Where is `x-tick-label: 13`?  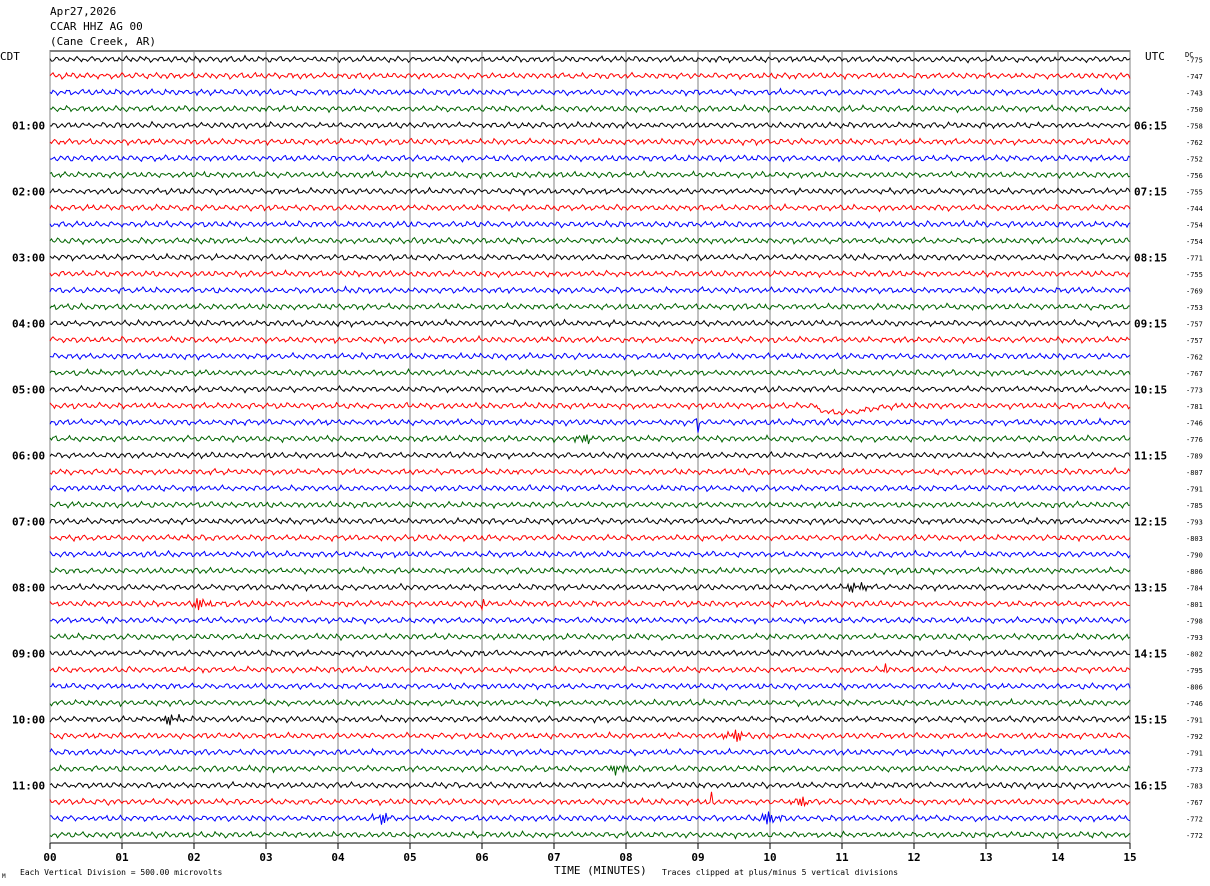
x-tick-label: 13 is located at coordinates (985, 857).